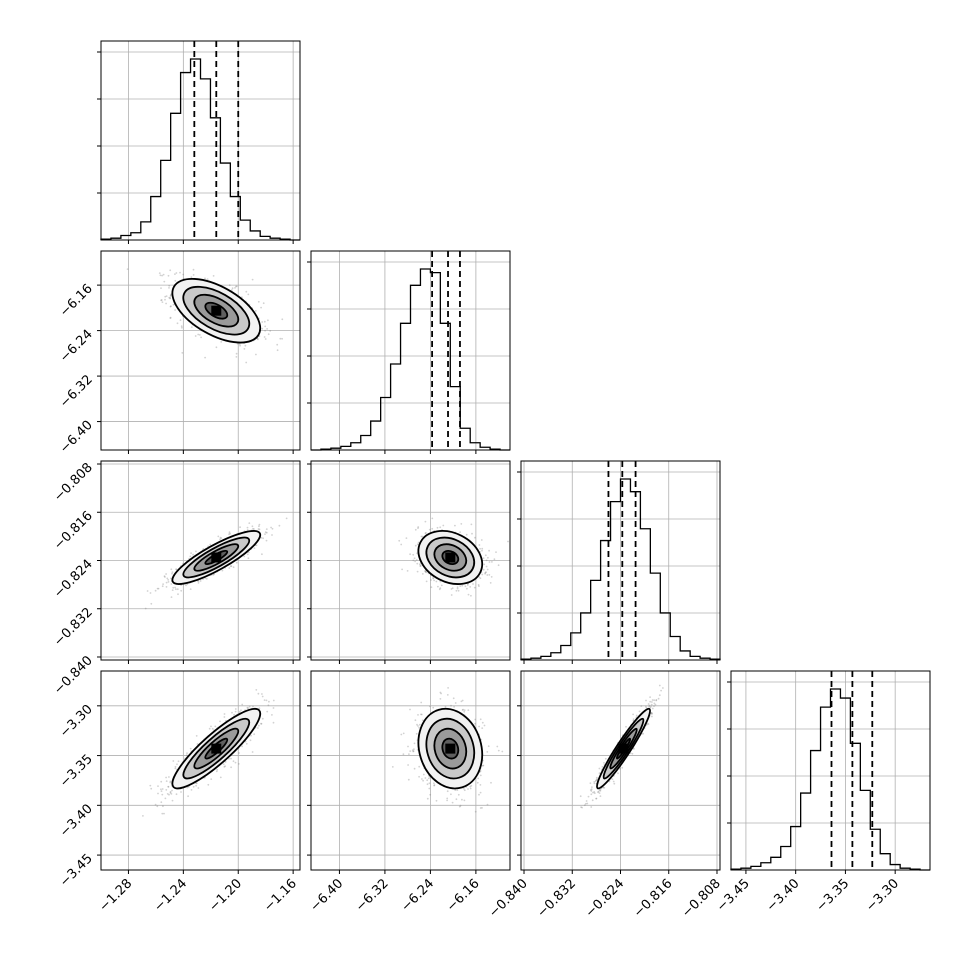  I want to click on y-tick-label: −6.32, so click(76, 391).